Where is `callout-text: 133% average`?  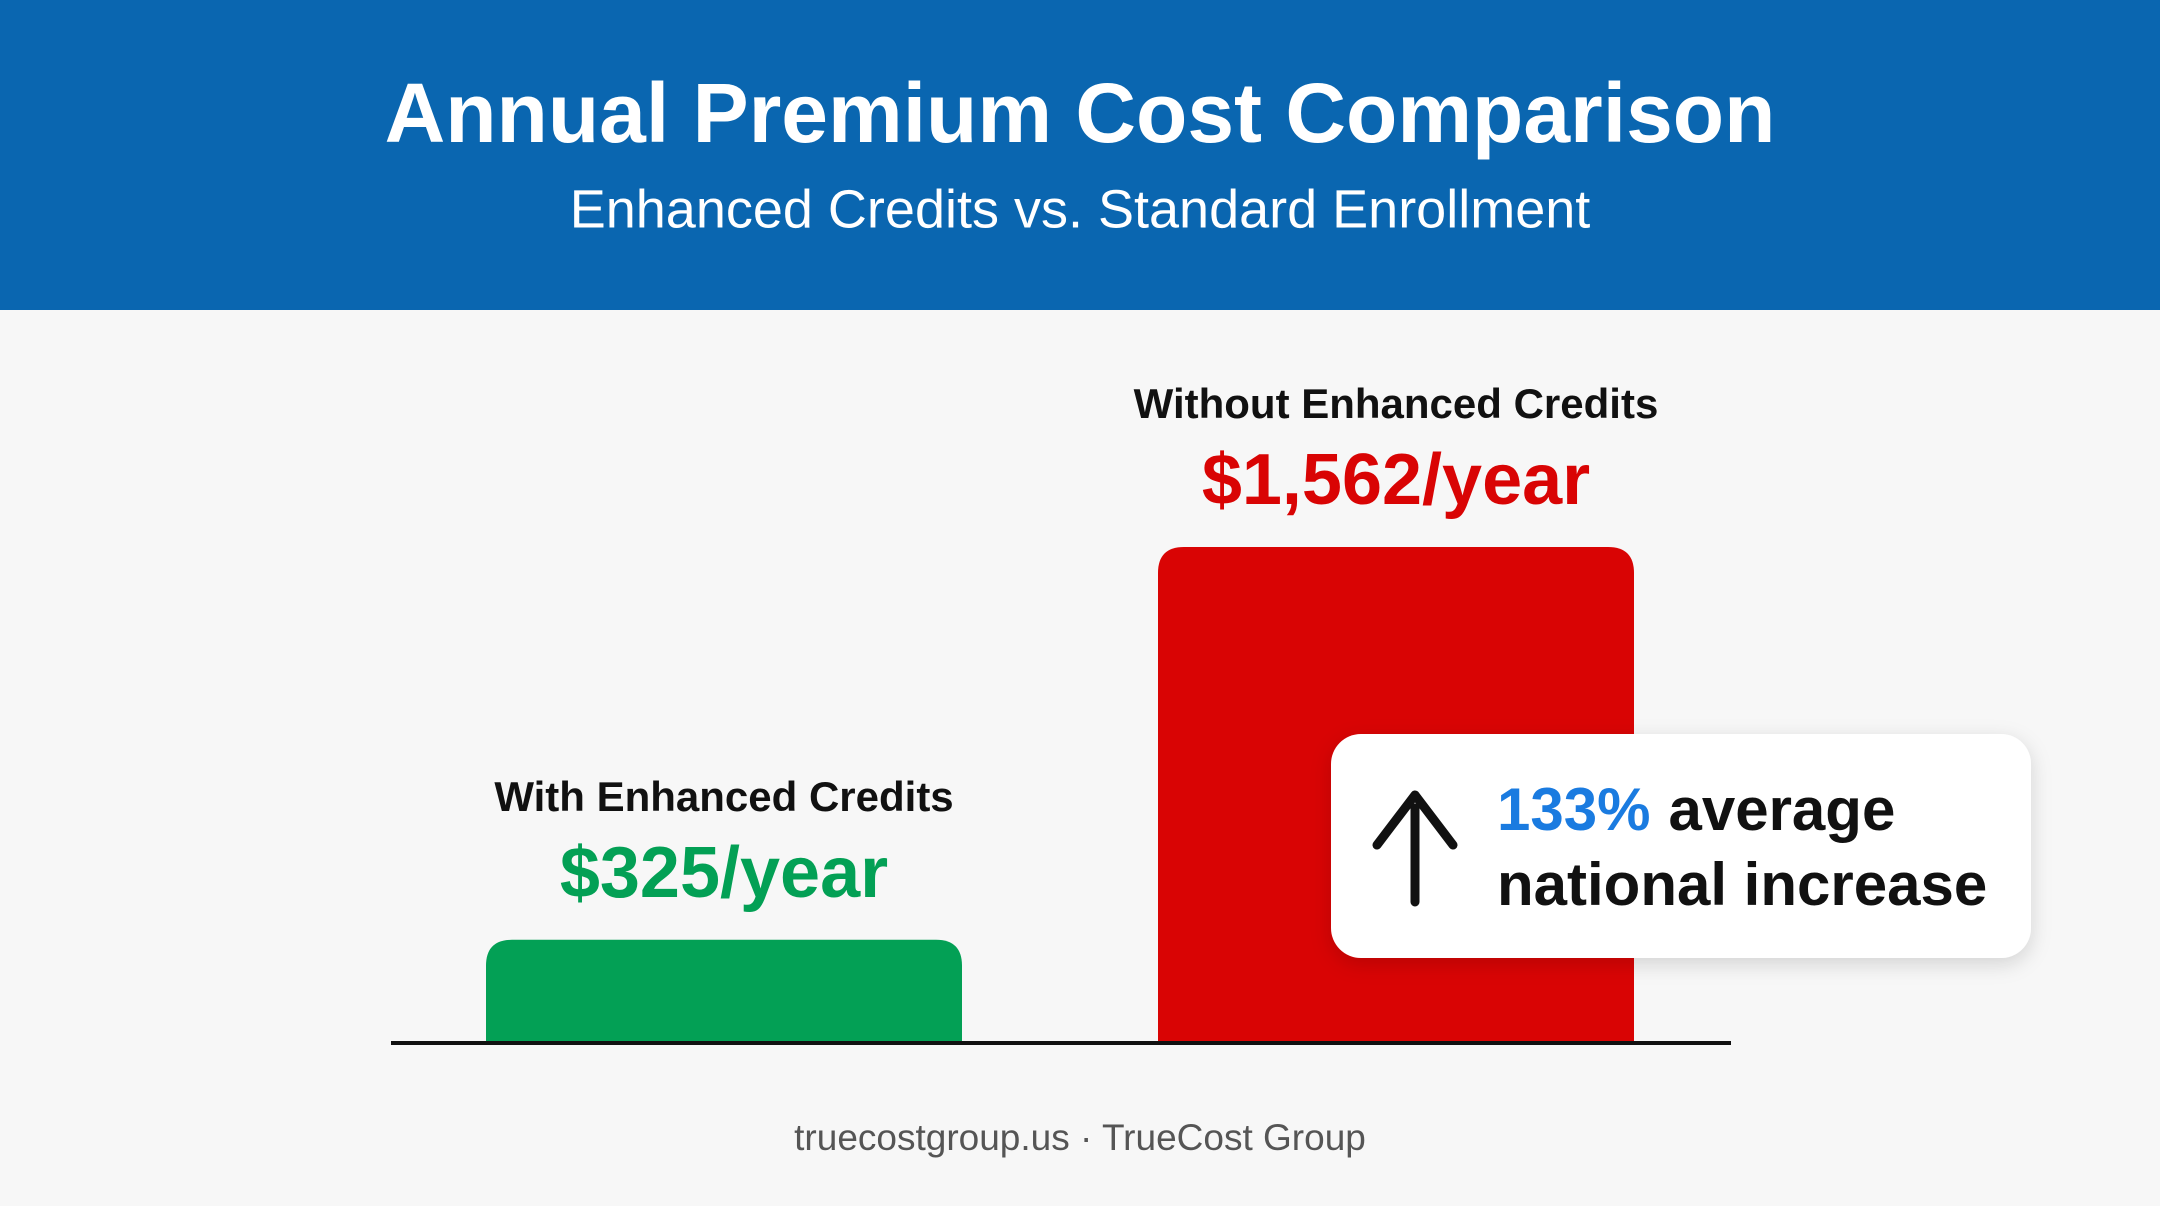 callout-text: 133% average is located at coordinates (1696, 809).